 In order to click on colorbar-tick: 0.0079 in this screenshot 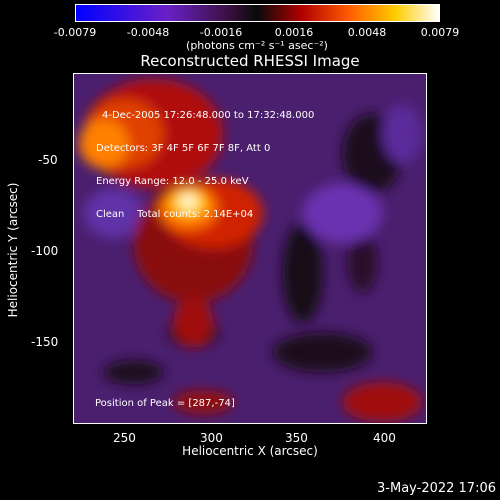, I will do `click(440, 32)`.